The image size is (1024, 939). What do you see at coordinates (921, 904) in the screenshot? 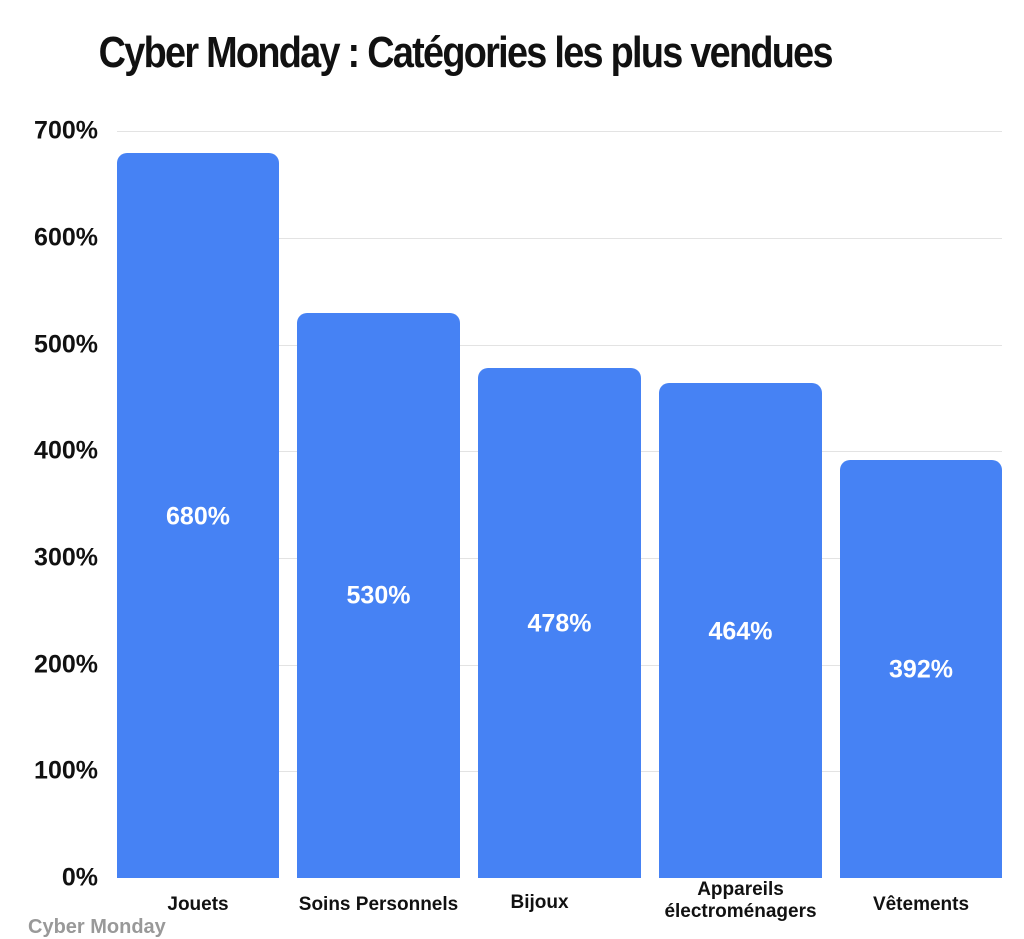
I see `x-label-vetements: Vêtements` at bounding box center [921, 904].